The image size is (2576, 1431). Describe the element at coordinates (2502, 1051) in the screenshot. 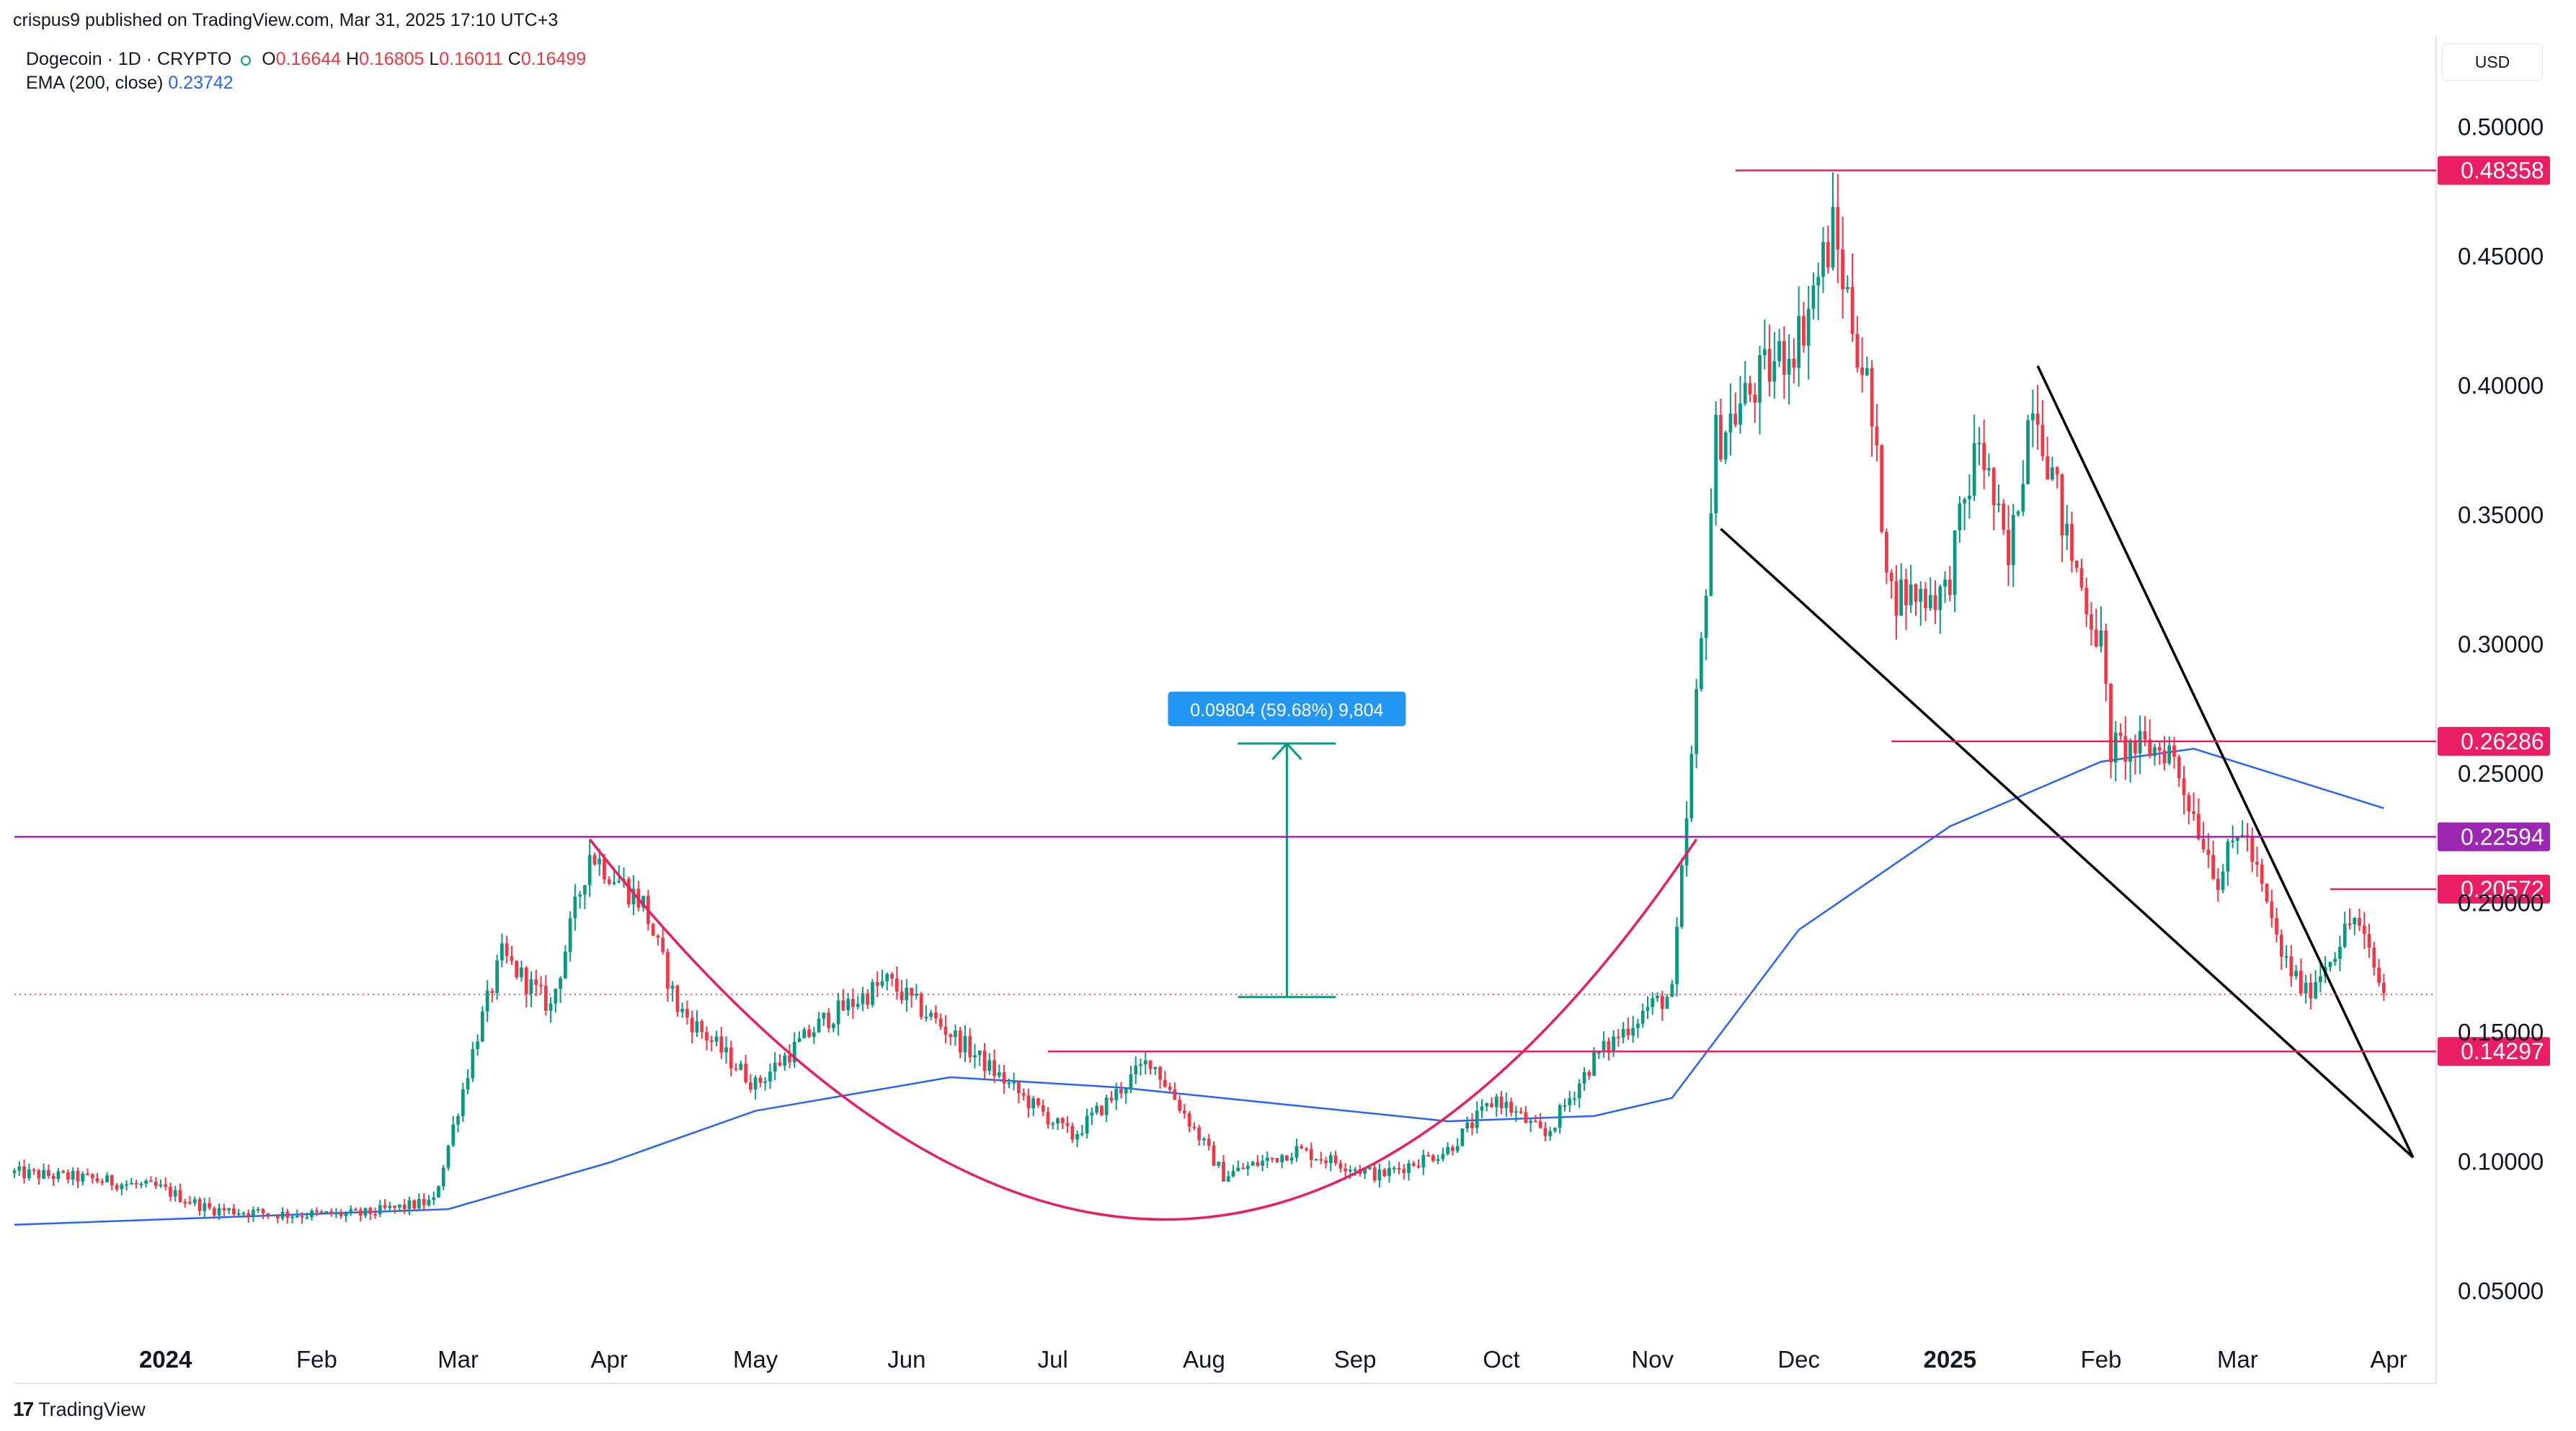

I see `level-price-label: 0.14297` at that location.